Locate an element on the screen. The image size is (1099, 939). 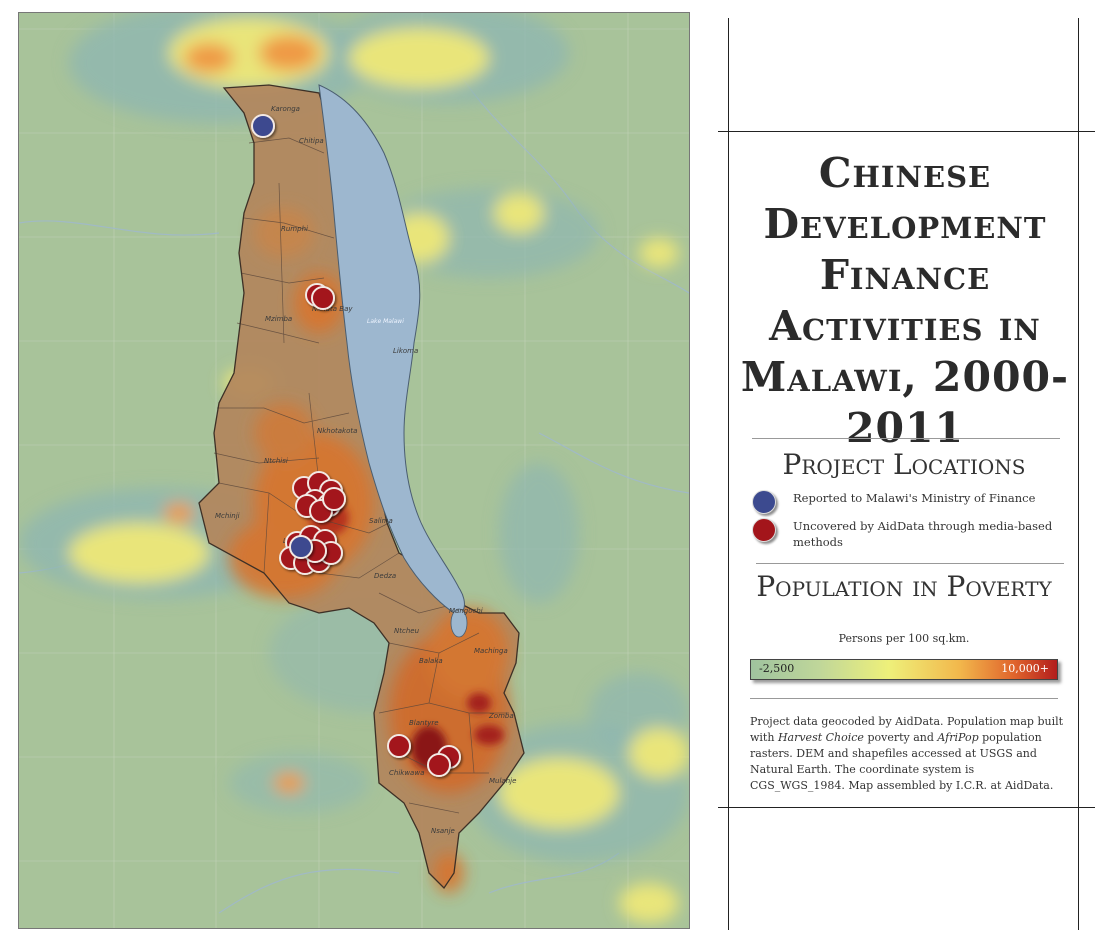
lake-malawi is located at coordinates (391, 349).